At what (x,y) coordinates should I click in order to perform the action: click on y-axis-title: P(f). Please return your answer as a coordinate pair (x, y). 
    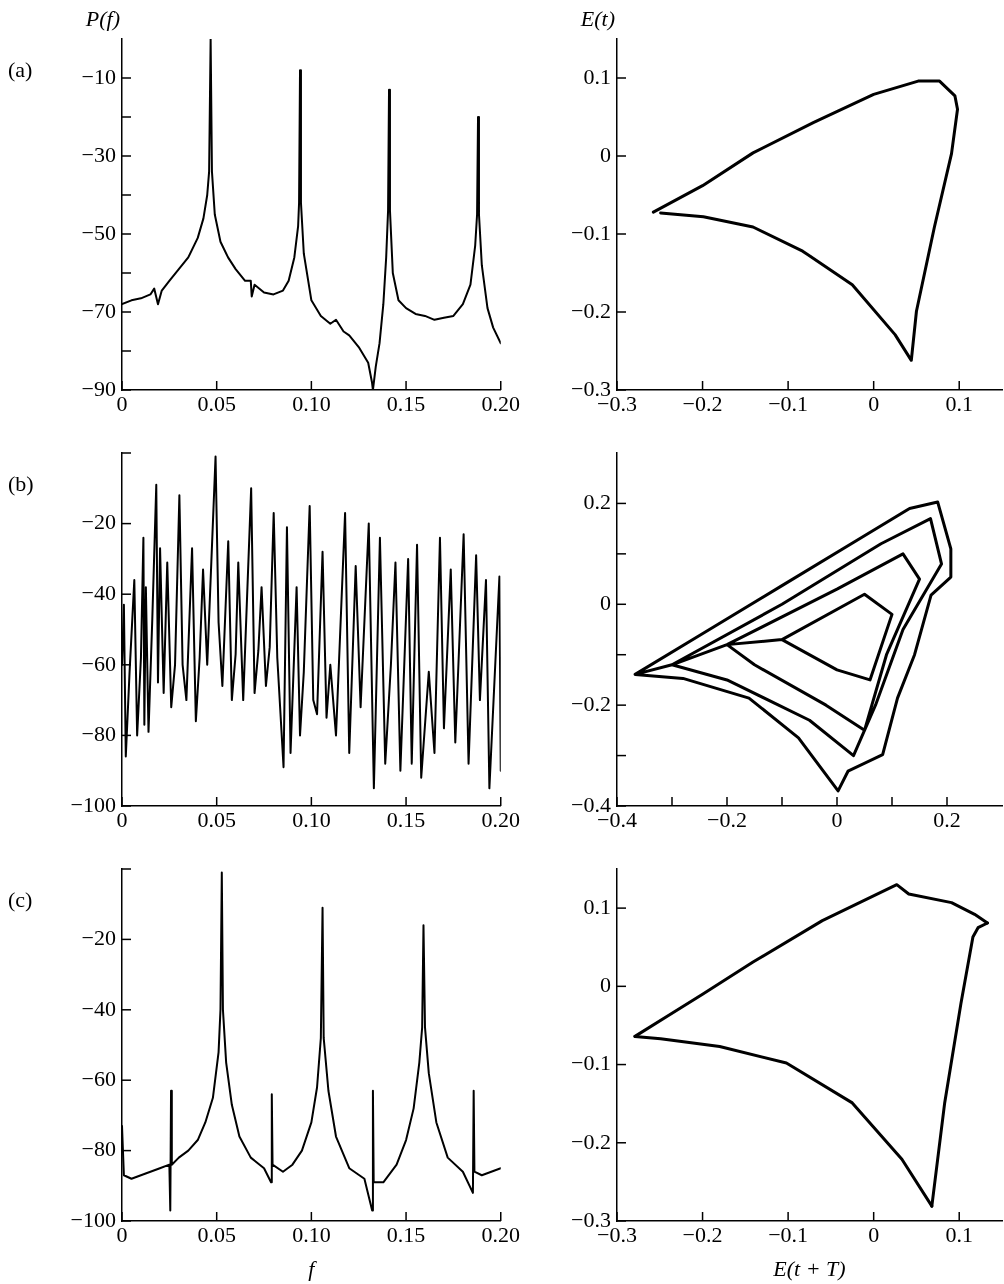
    Looking at the image, I should click on (102, 18).